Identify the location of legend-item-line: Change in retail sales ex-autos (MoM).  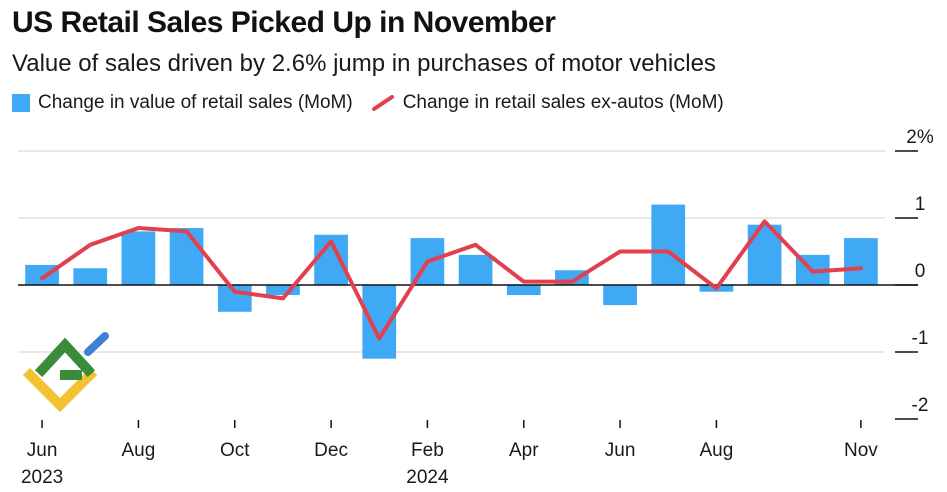
(547, 103).